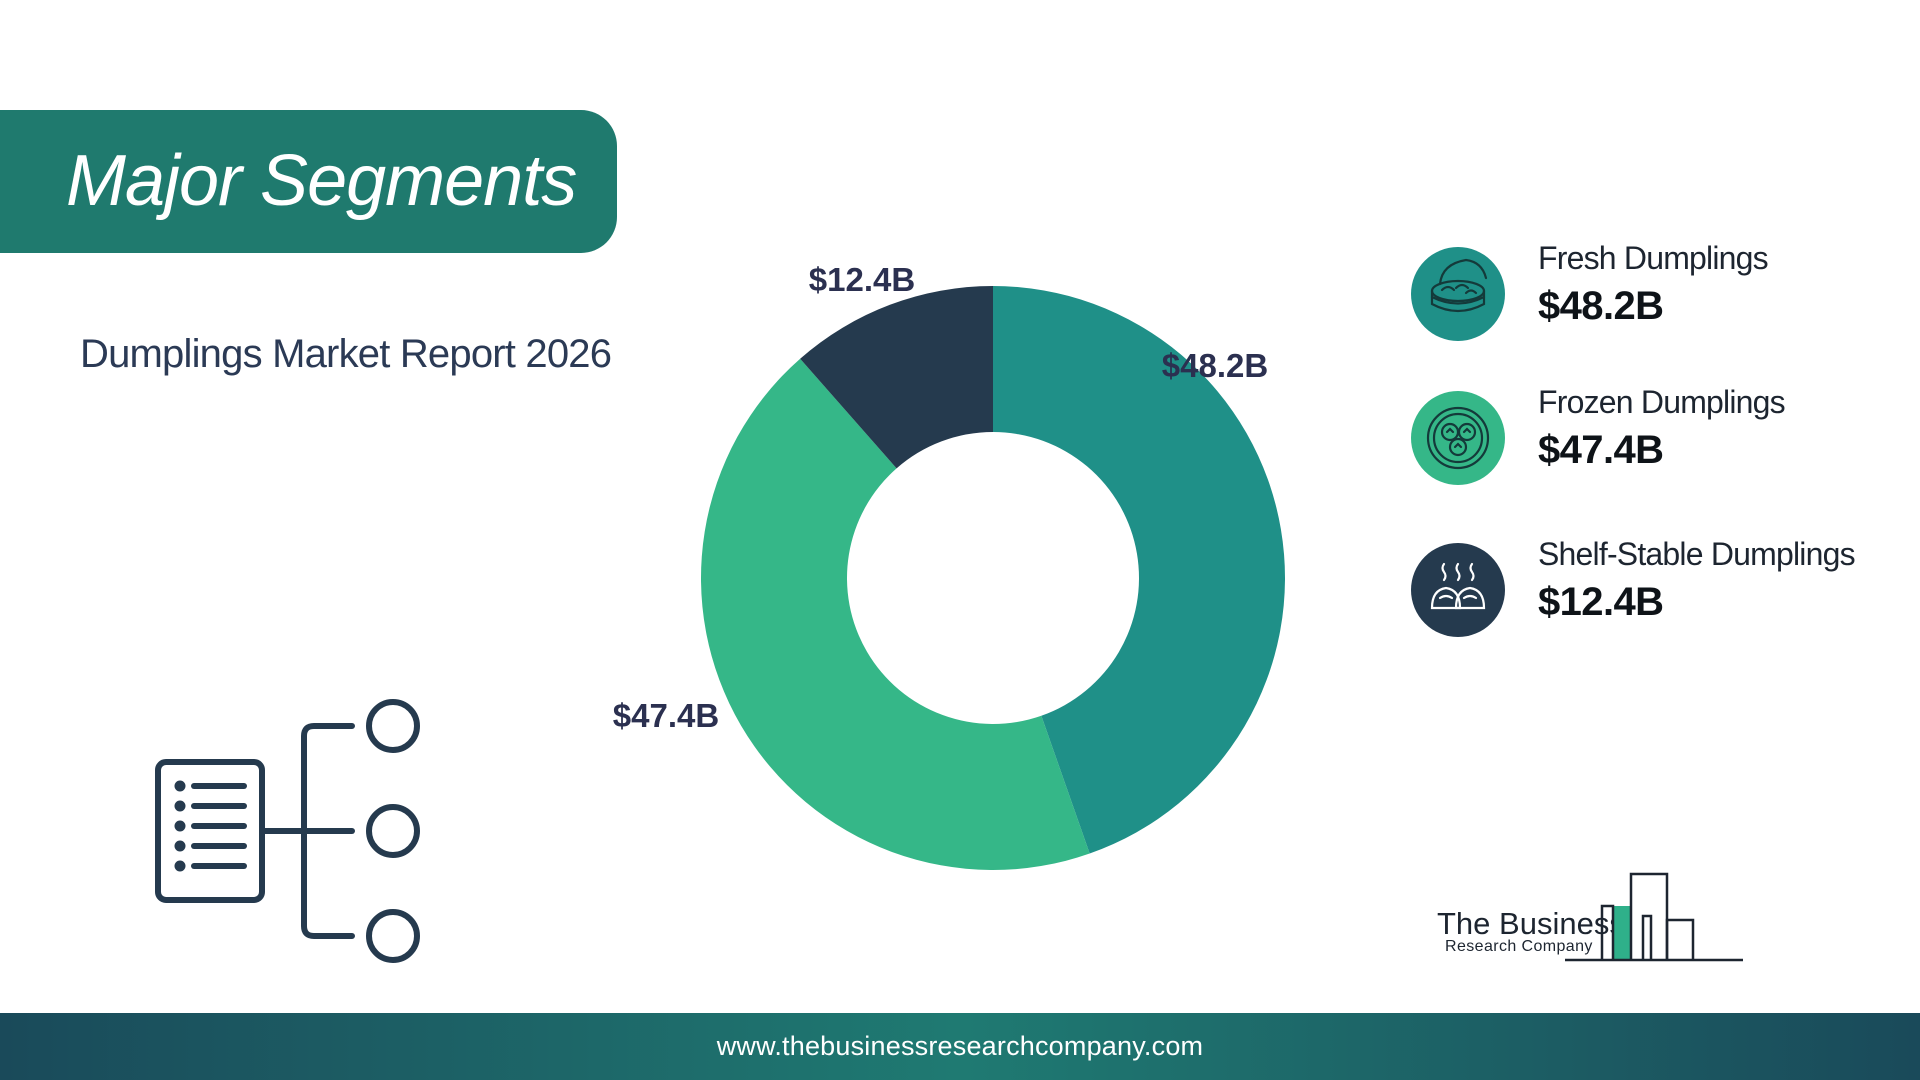  I want to click on legend-item-fresh: Fresh Dumplings $48.2B, so click(1645, 290).